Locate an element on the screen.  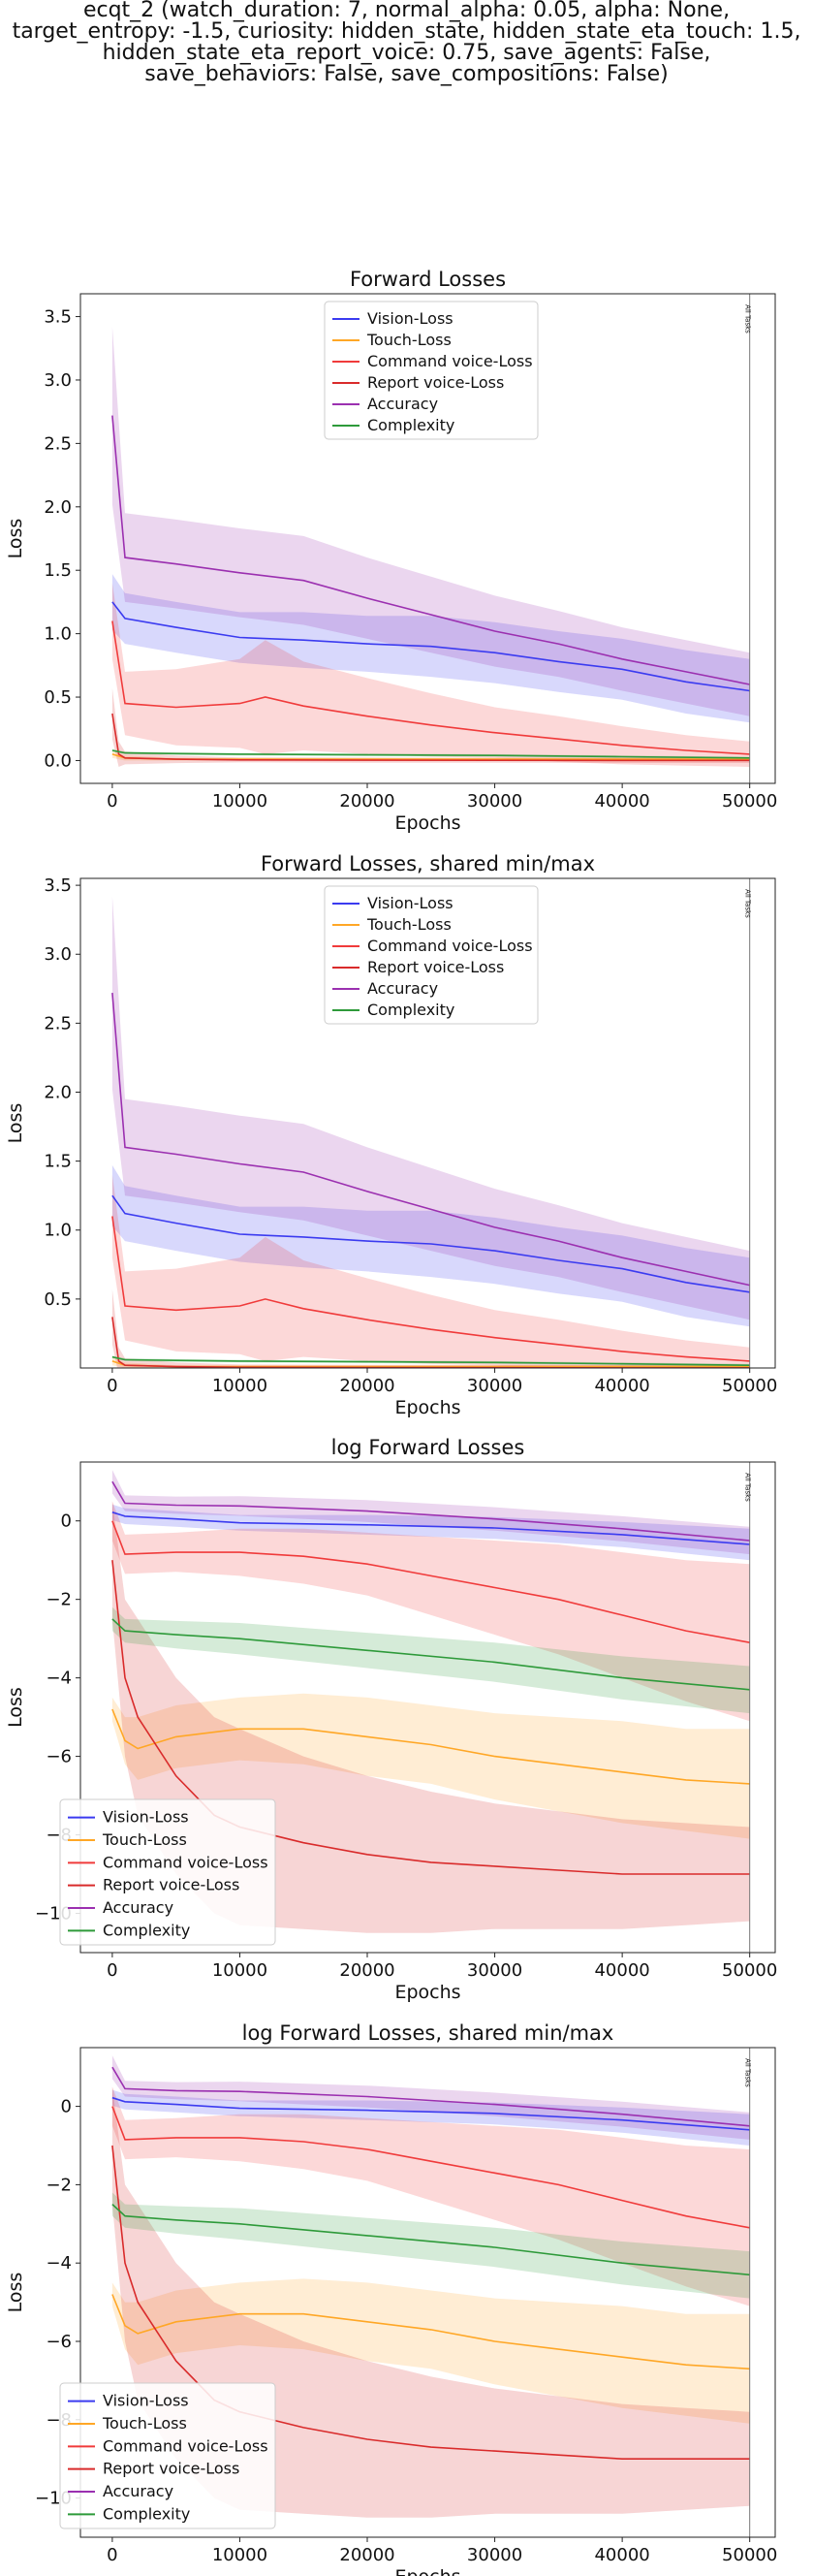
band-complexity is located at coordinates (430, 2245).